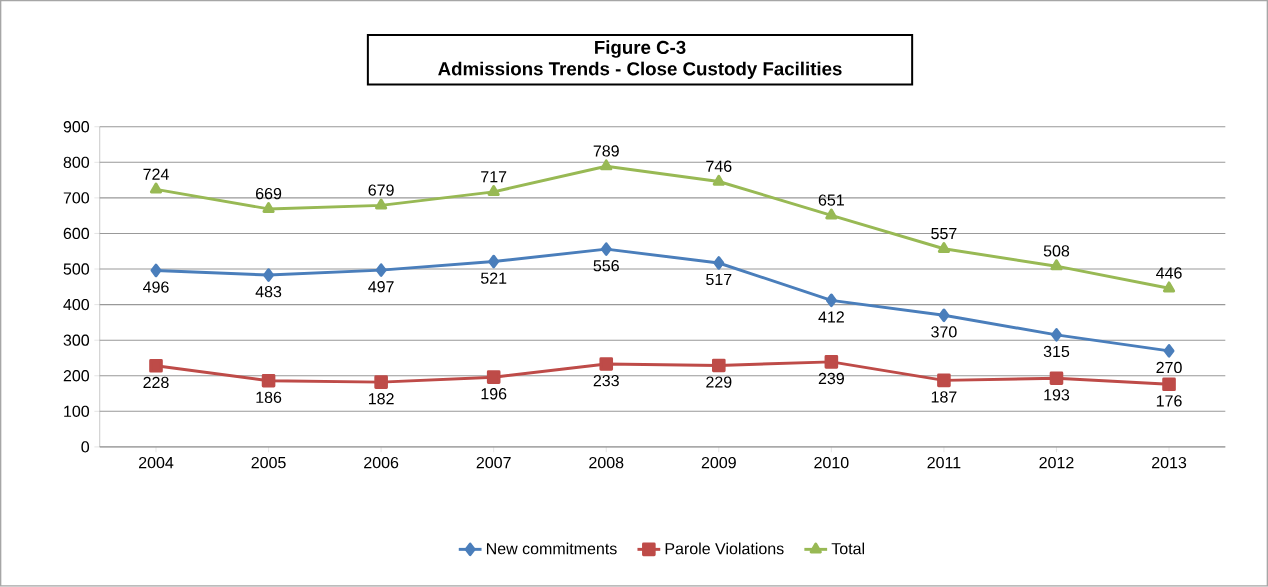 The height and width of the screenshot is (587, 1268). What do you see at coordinates (269, 397) in the screenshot?
I see `data-label: 186` at bounding box center [269, 397].